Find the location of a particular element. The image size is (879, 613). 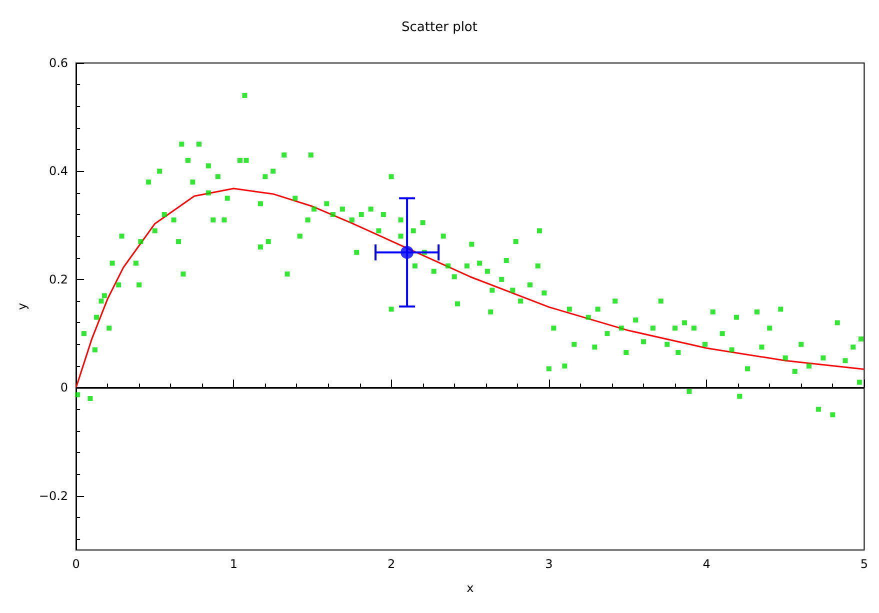

y-tick-label: 0.4 is located at coordinates (58, 171).